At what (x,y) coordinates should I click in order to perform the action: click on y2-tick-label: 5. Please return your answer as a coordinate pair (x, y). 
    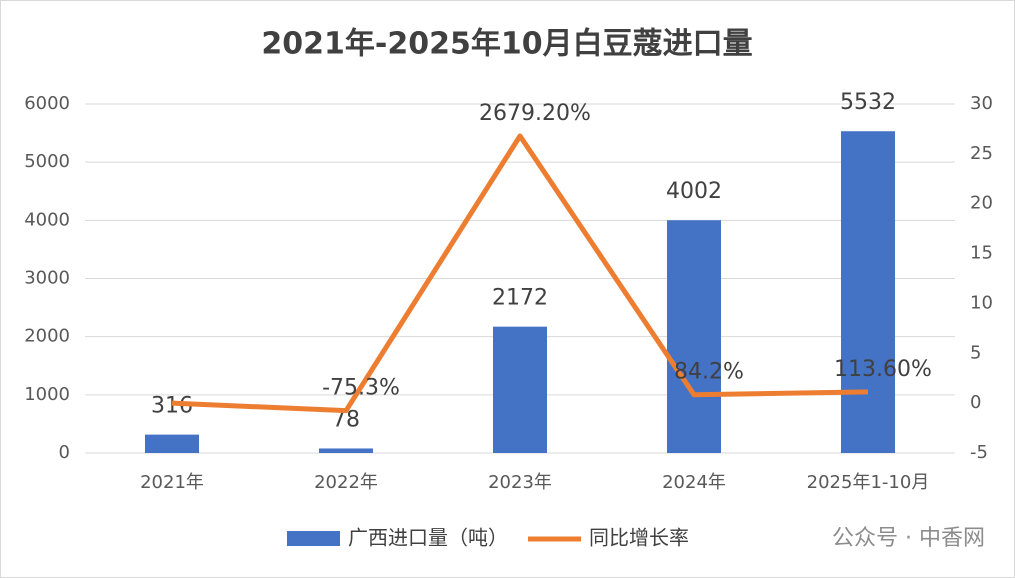
    Looking at the image, I should click on (975, 352).